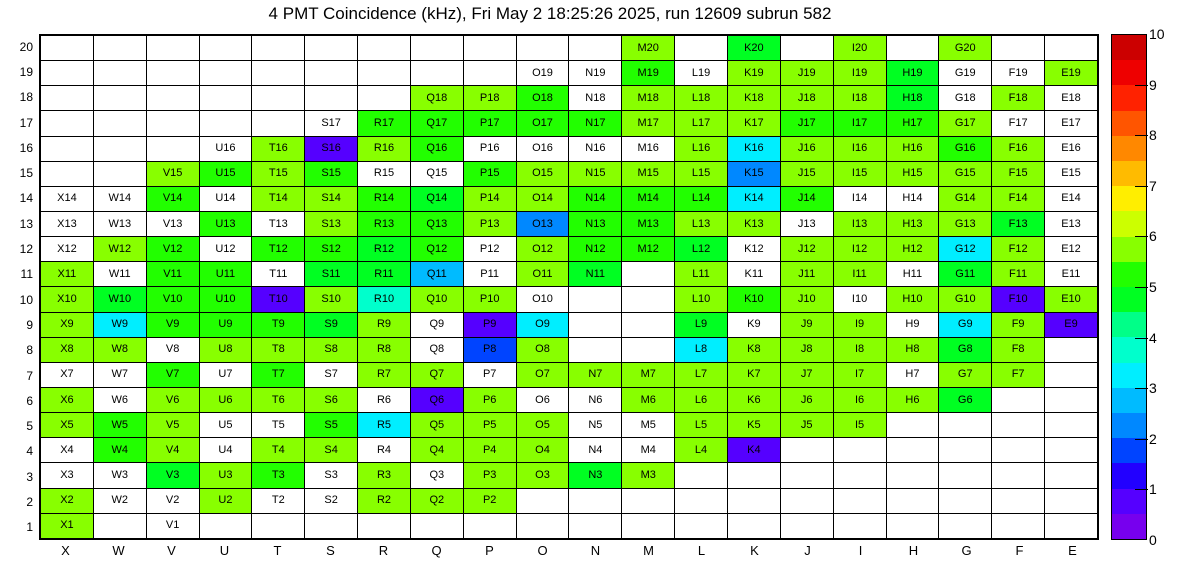 The width and height of the screenshot is (1196, 572). What do you see at coordinates (278, 274) in the screenshot?
I see `heatmap-cell-T11: T11` at bounding box center [278, 274].